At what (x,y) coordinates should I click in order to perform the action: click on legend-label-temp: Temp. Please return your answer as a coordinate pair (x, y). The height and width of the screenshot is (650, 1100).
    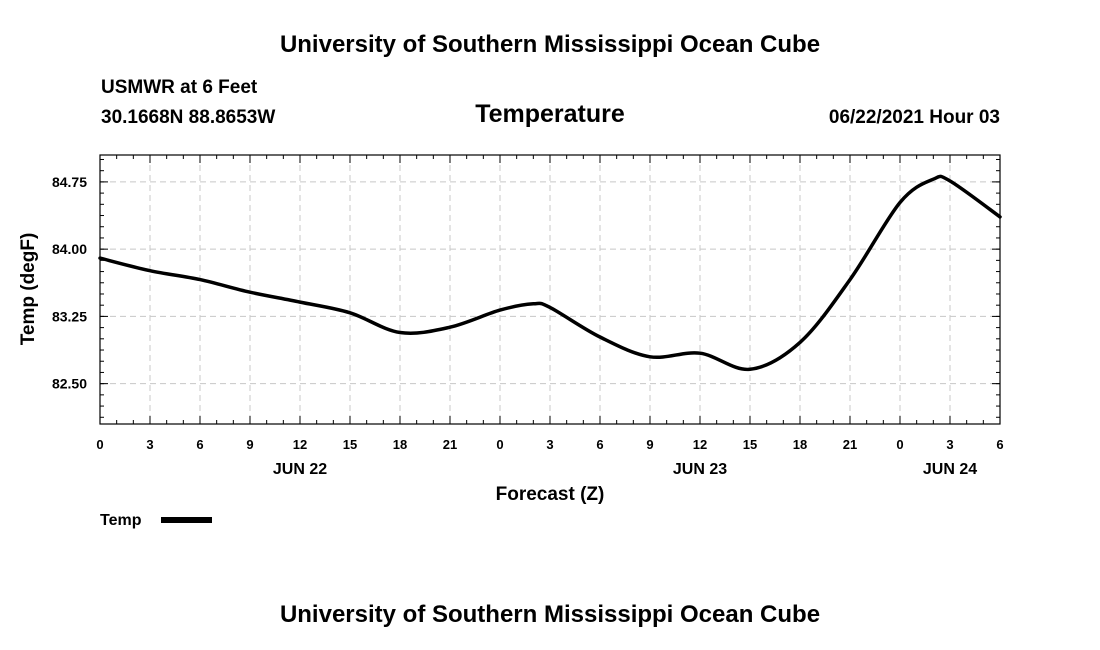
    Looking at the image, I should click on (121, 520).